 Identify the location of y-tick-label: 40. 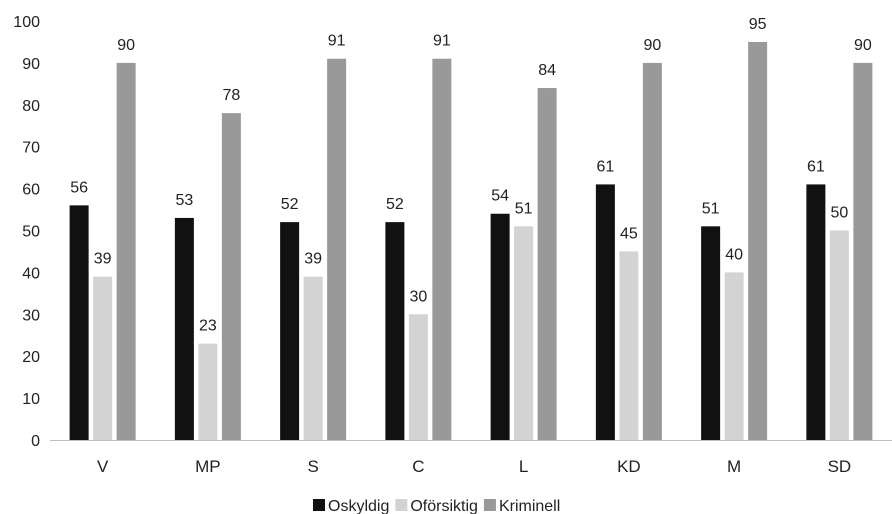
(31, 273).